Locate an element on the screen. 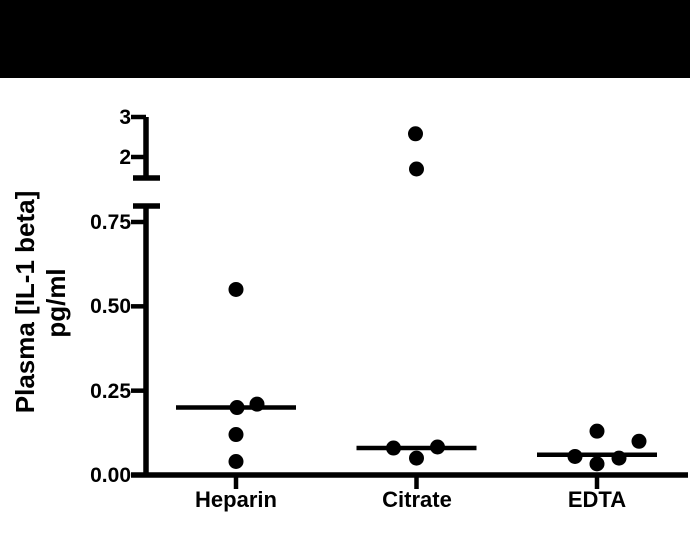  y-tick-label-0-00: 0.00 is located at coordinates (110, 475).